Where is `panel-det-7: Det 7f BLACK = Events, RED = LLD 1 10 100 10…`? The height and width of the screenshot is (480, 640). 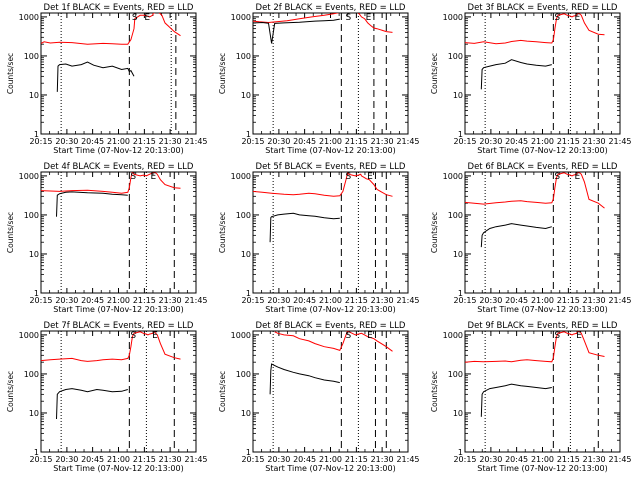
panel-det-7: Det 7f BLACK = Events, RED = LLD 1 10 100 10… is located at coordinates (107, 397).